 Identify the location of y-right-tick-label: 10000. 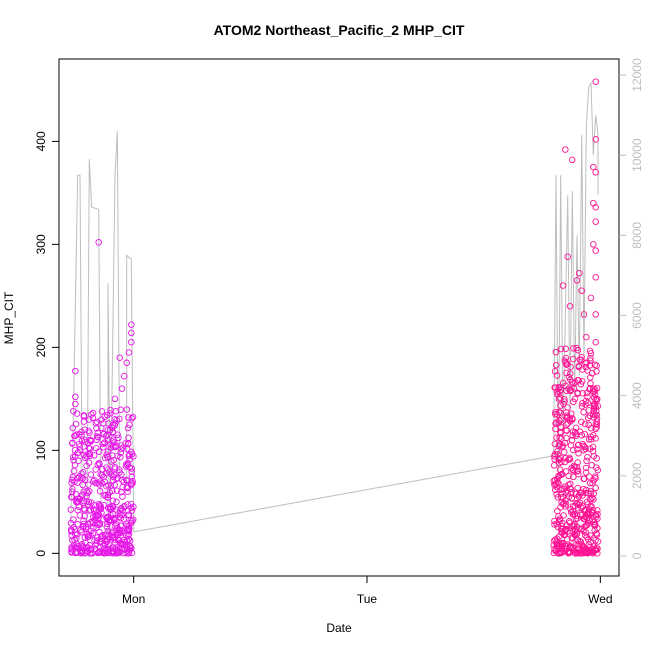
(637, 155).